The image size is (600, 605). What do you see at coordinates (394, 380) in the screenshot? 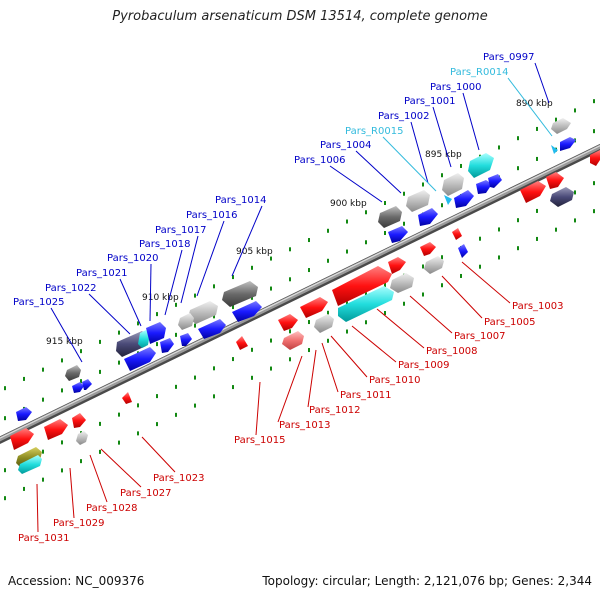
I see `gene-label-pars-1010: Pars_1010` at bounding box center [394, 380].